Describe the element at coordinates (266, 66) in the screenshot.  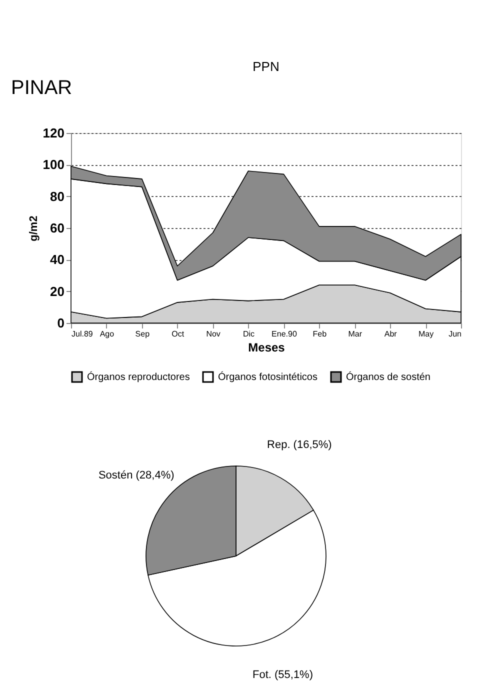
I see `chart-title: PPN` at that location.